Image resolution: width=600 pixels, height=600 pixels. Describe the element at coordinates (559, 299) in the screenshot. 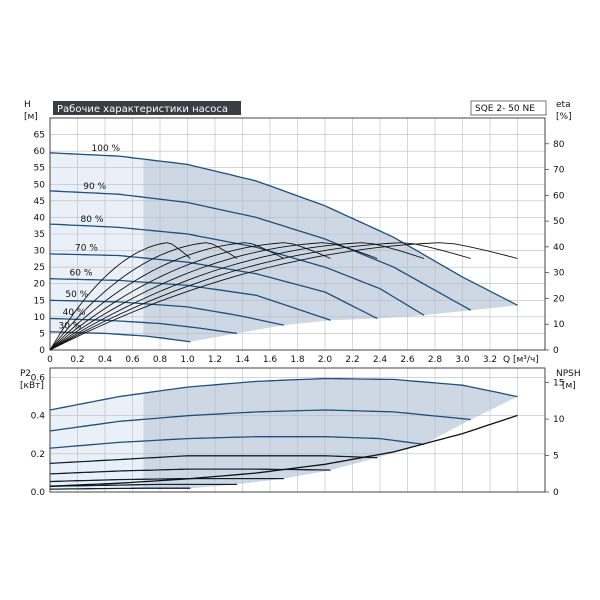

I see `head-y2-tick-label: 20` at that location.